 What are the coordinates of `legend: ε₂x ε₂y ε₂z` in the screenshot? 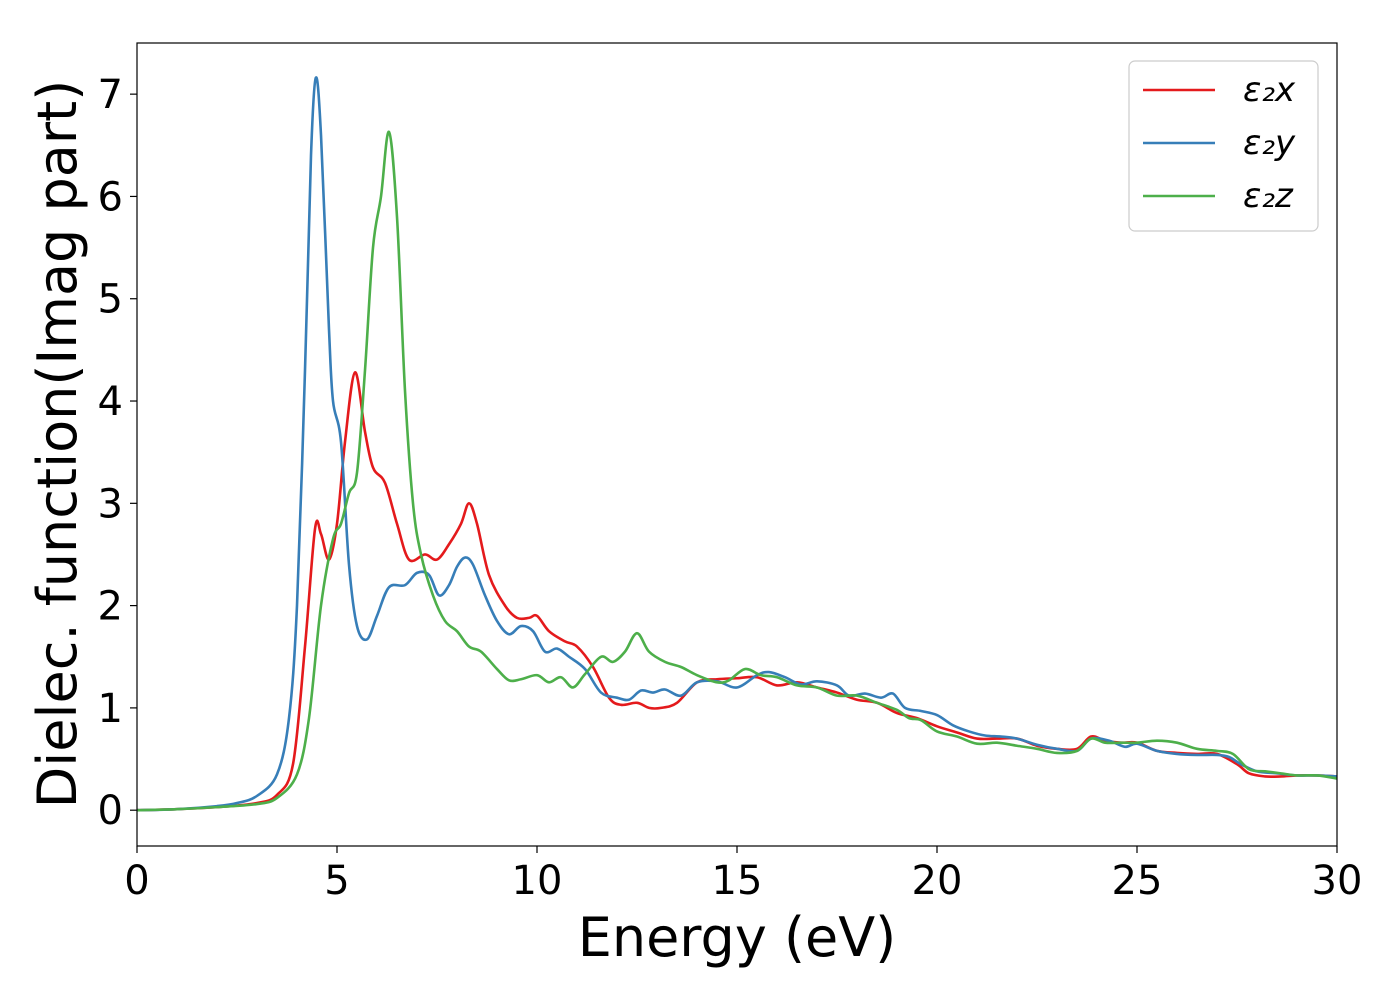 It's located at (1223, 146).